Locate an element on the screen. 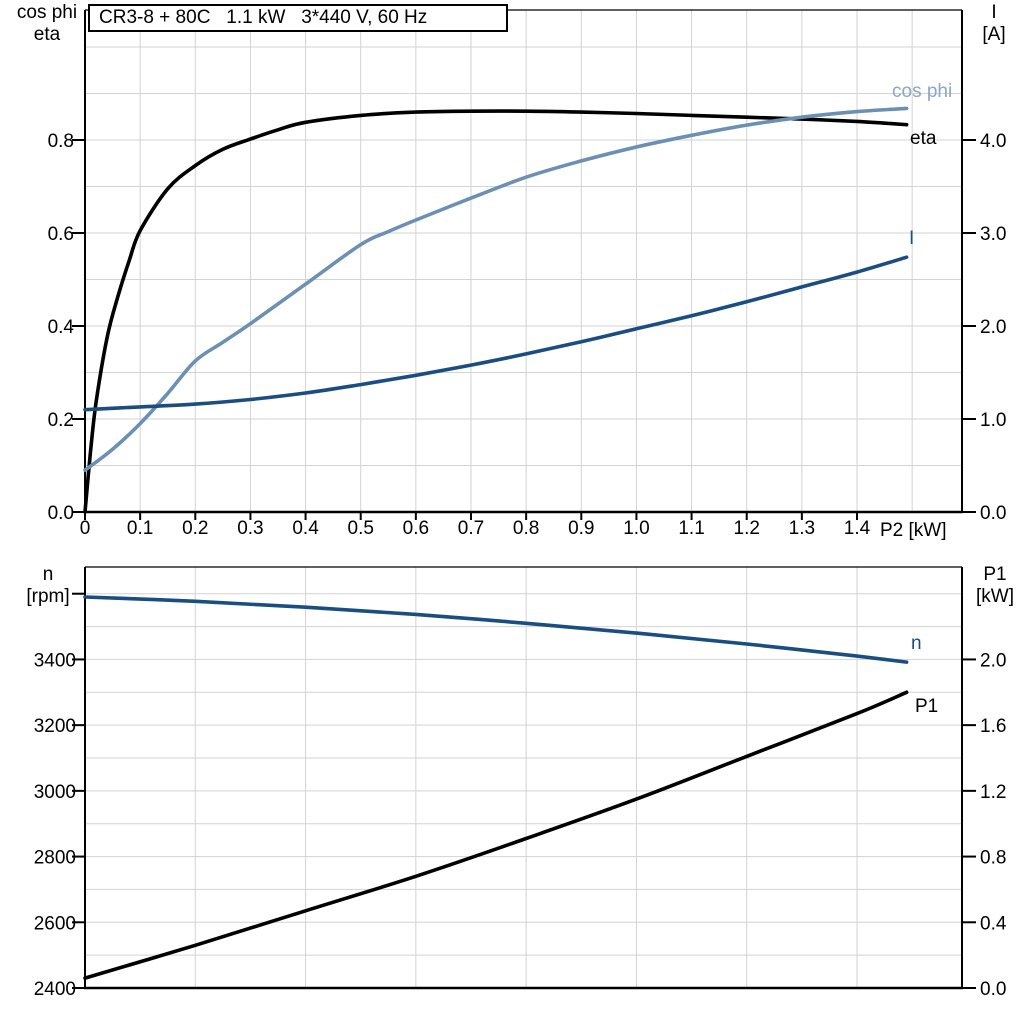 Image resolution: width=1024 pixels, height=1024 pixels. curve-label-cos-phi: cos phi is located at coordinates (922, 91).